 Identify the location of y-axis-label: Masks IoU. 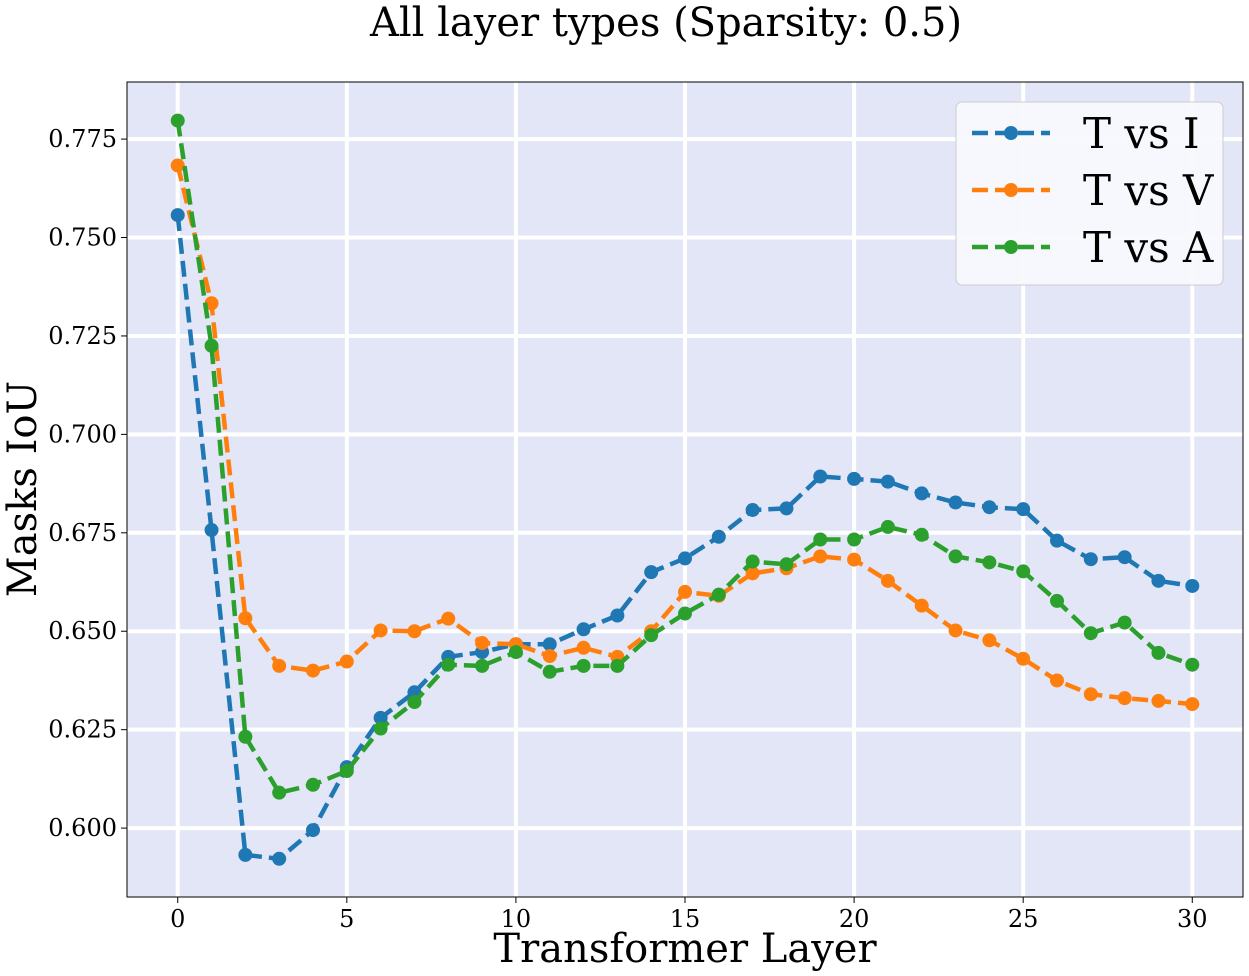
(23, 489).